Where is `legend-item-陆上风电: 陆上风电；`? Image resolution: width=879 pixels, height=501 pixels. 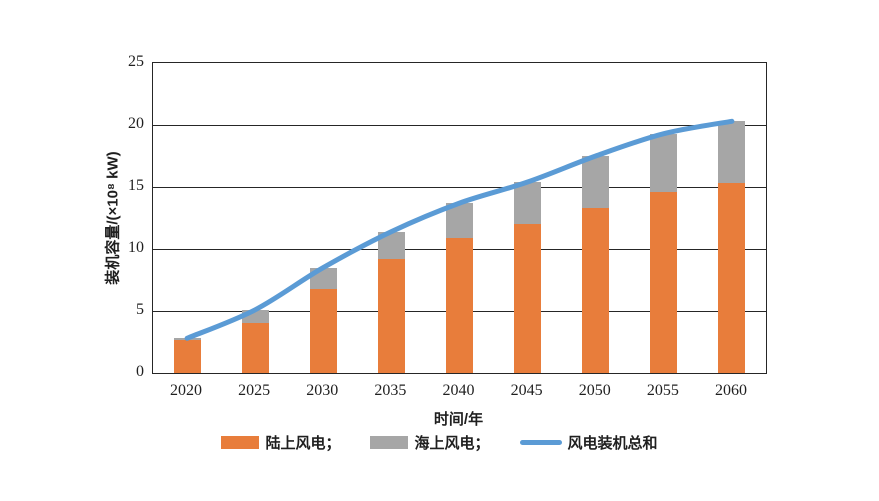 legend-item-陆上风电: 陆上风电； is located at coordinates (280, 442).